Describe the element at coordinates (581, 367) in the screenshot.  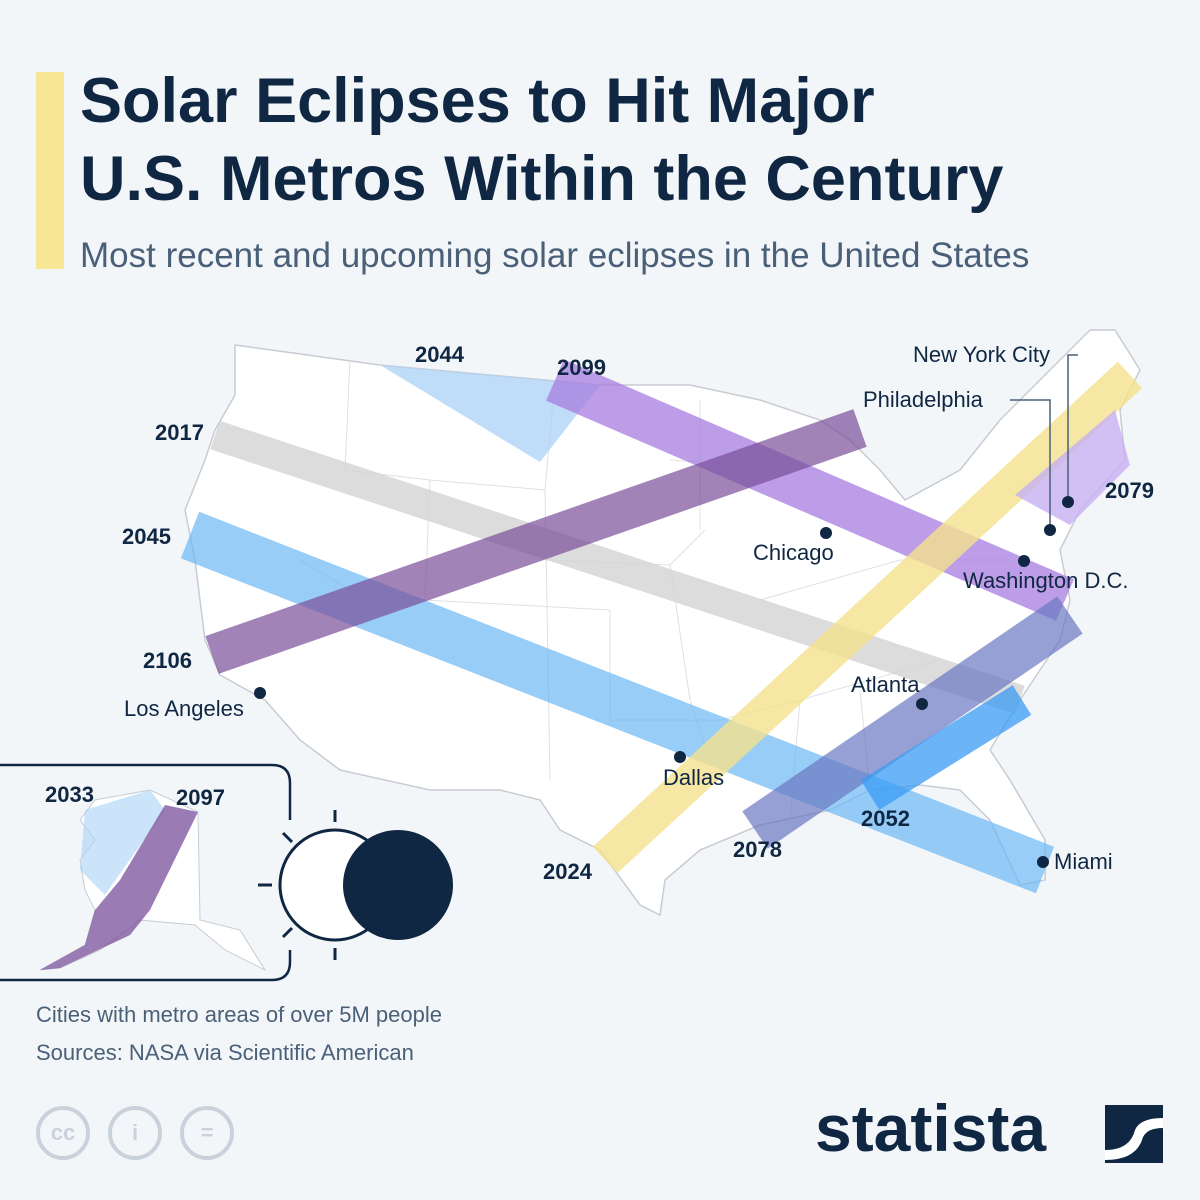
I see `label-2099: 2099` at that location.